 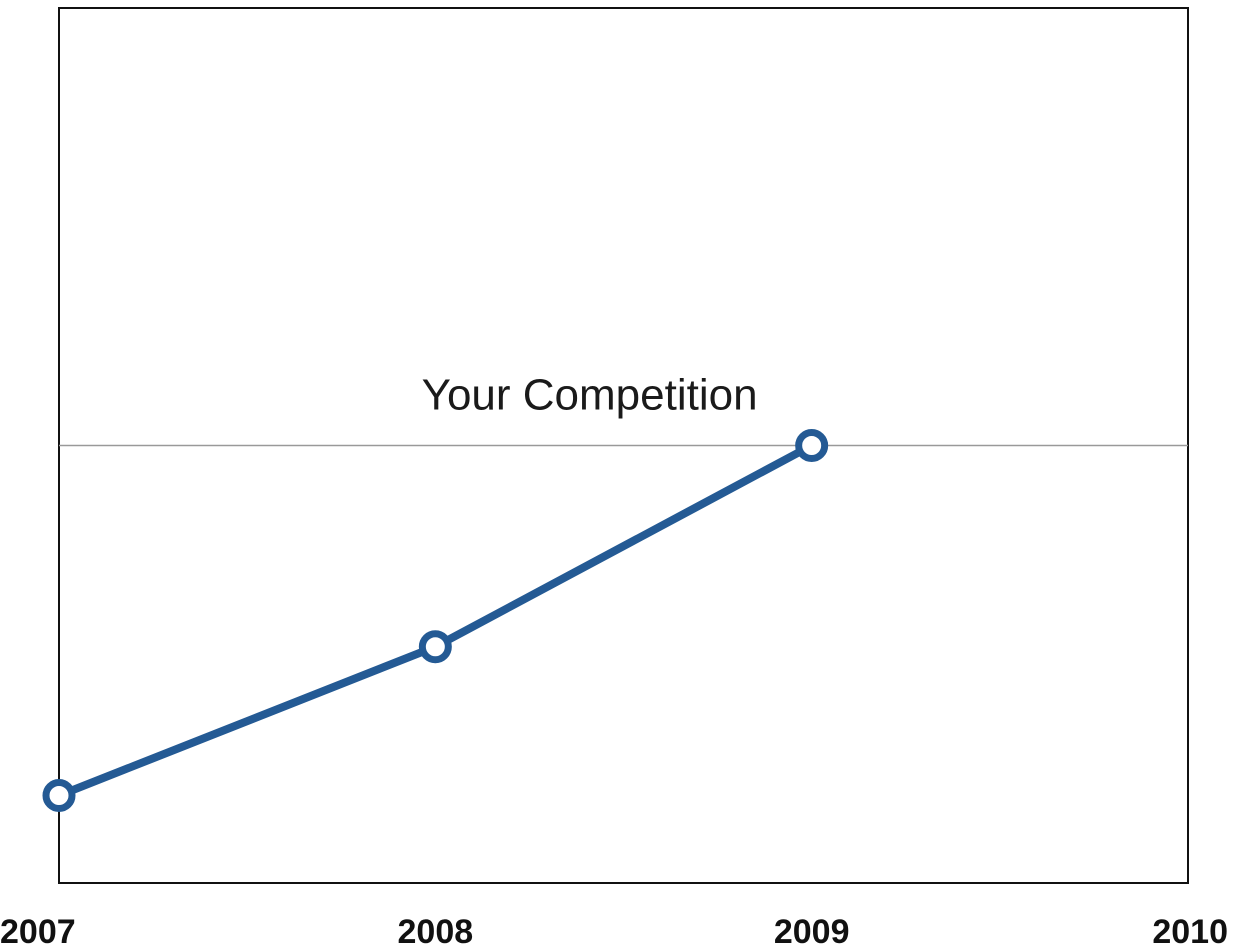 What do you see at coordinates (436, 931) in the screenshot?
I see `x-tick-label-2008: 2008` at bounding box center [436, 931].